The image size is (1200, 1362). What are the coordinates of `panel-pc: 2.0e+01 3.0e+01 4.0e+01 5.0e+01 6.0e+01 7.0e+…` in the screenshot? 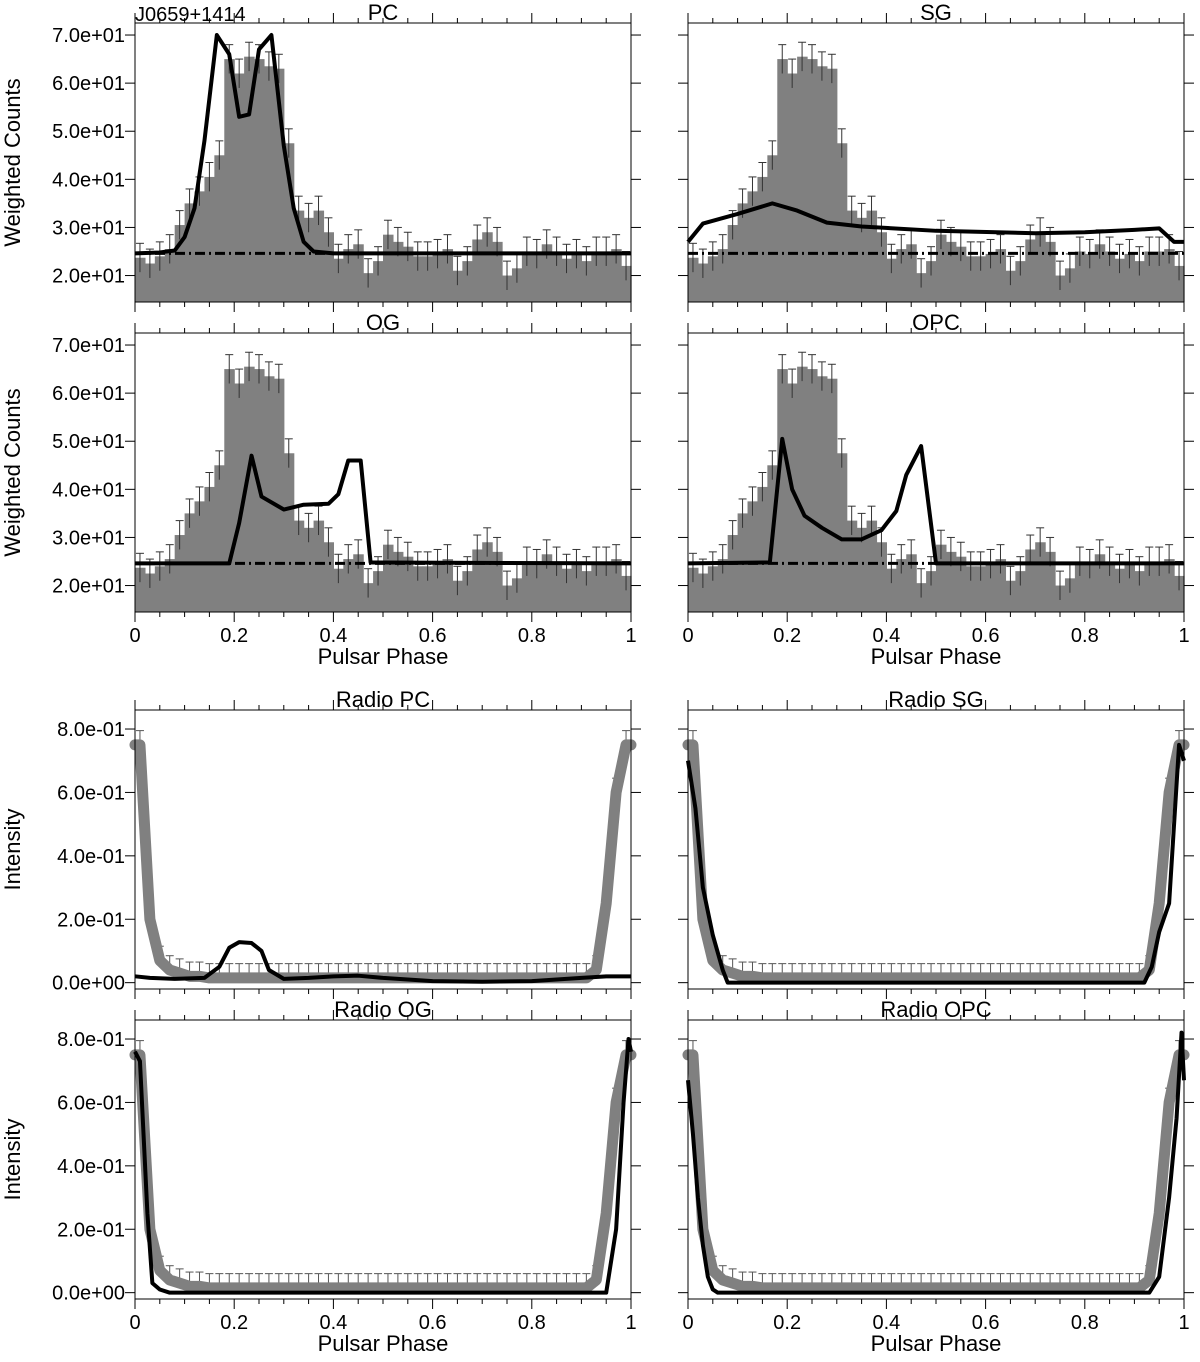 It's located at (320, 156).